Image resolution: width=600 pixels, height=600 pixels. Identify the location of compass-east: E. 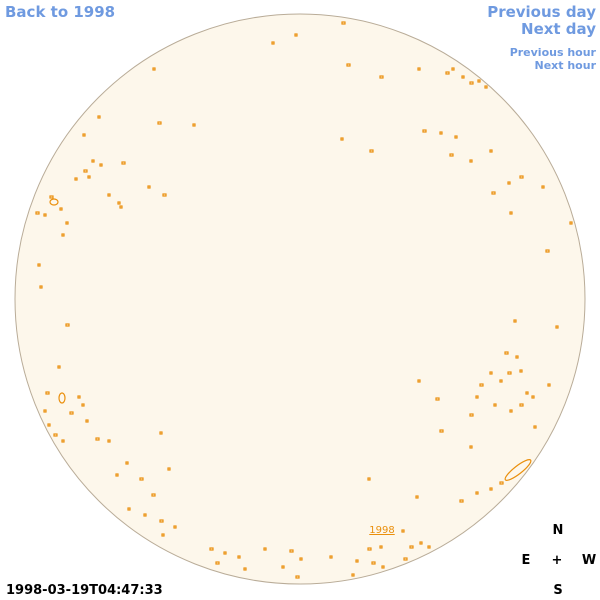
(526, 560).